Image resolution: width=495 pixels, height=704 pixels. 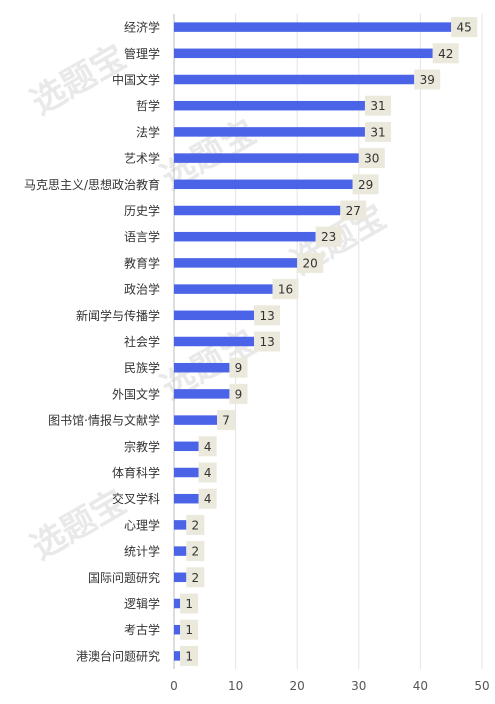 What do you see at coordinates (142, 629) in the screenshot?
I see `category-label: 考古学` at bounding box center [142, 629].